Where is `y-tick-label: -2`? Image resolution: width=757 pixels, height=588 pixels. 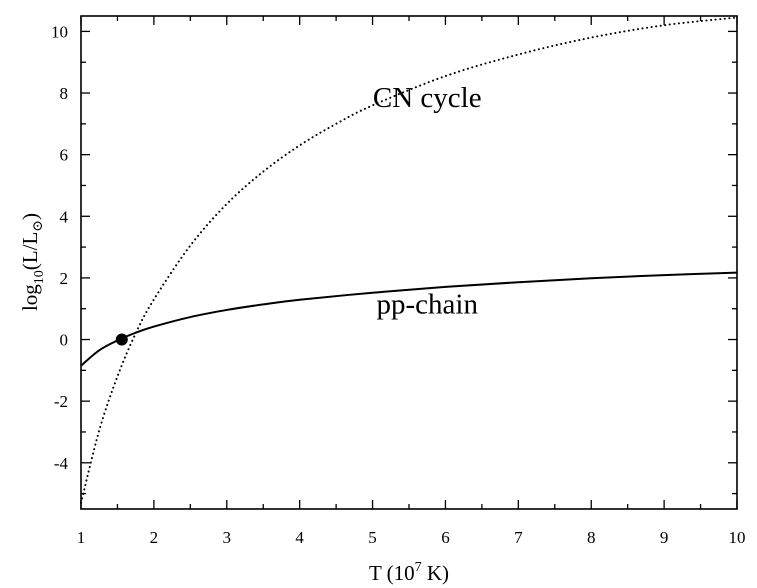 y-tick-label: -2 is located at coordinates (61, 401).